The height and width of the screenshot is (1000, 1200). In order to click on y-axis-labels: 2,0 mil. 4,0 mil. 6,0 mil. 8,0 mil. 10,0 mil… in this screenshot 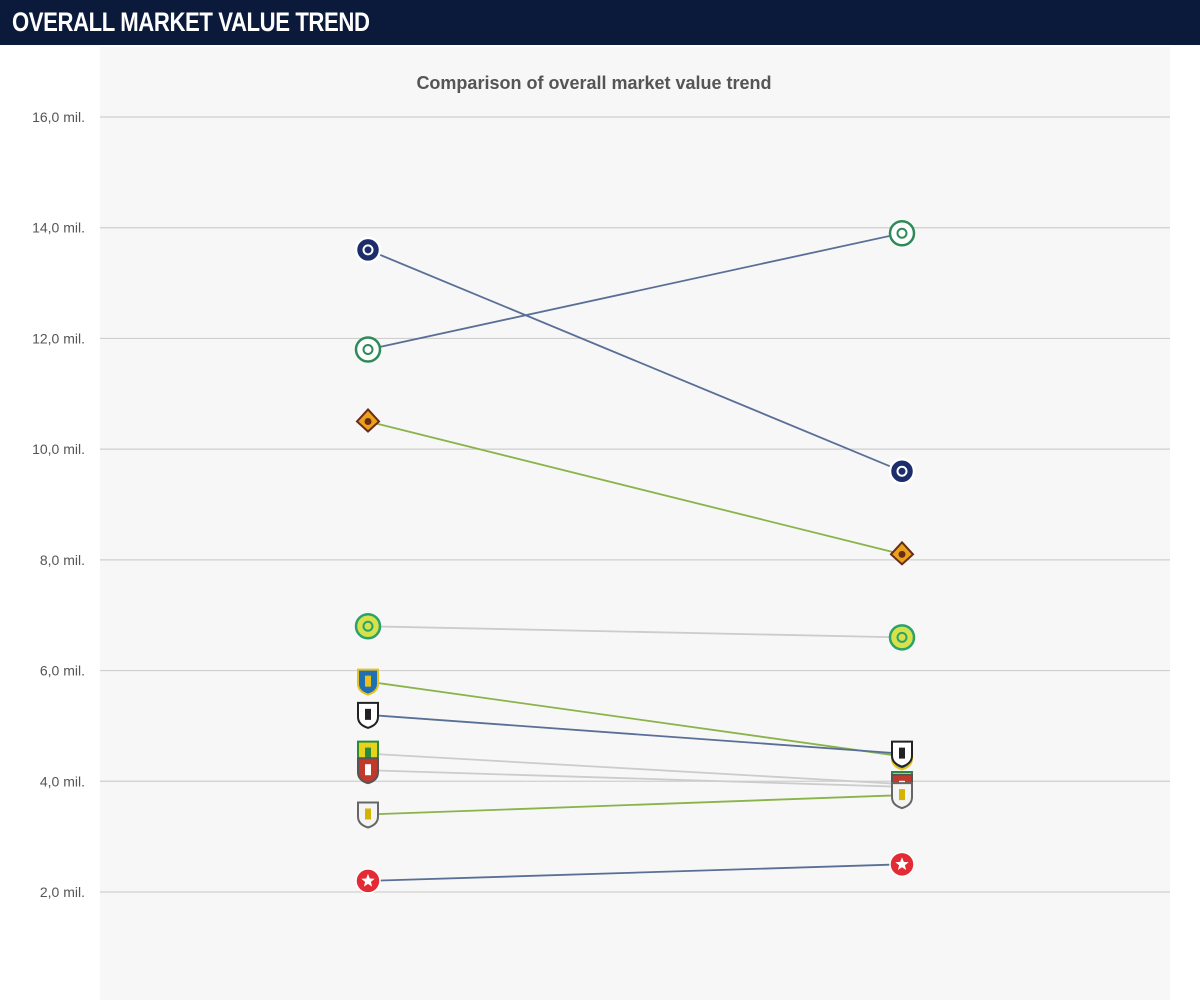, I will do `click(58, 504)`.